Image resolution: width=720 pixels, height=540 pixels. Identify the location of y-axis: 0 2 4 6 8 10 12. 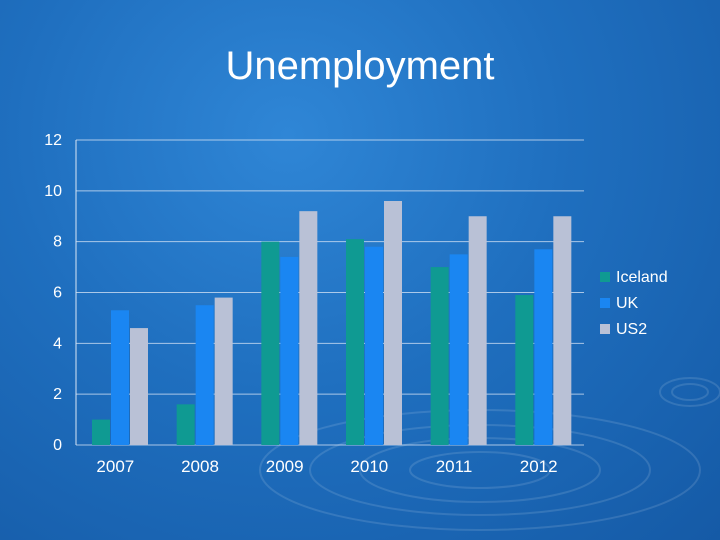
(60, 293).